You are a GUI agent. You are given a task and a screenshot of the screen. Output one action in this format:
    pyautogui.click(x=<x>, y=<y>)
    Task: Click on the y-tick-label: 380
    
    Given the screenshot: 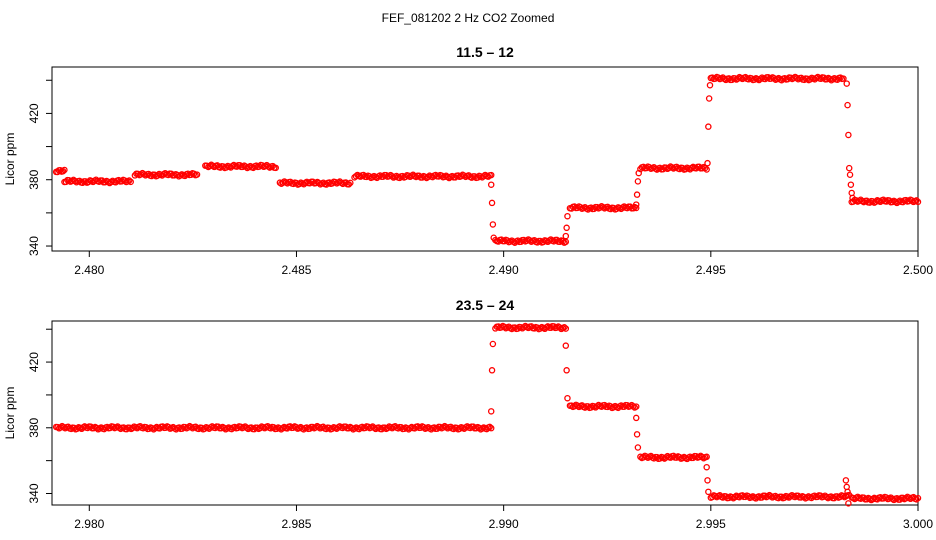 What is the action you would take?
    pyautogui.click(x=34, y=179)
    